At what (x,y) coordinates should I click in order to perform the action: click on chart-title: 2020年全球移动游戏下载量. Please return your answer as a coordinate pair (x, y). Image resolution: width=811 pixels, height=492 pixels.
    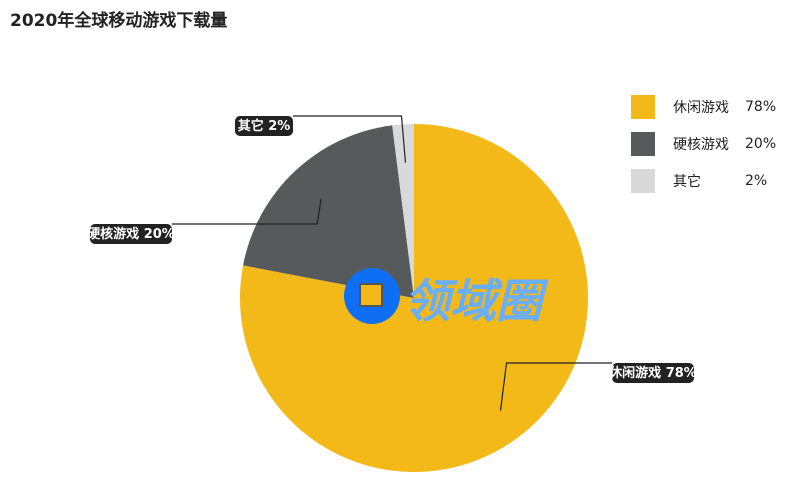
    Looking at the image, I should click on (119, 21).